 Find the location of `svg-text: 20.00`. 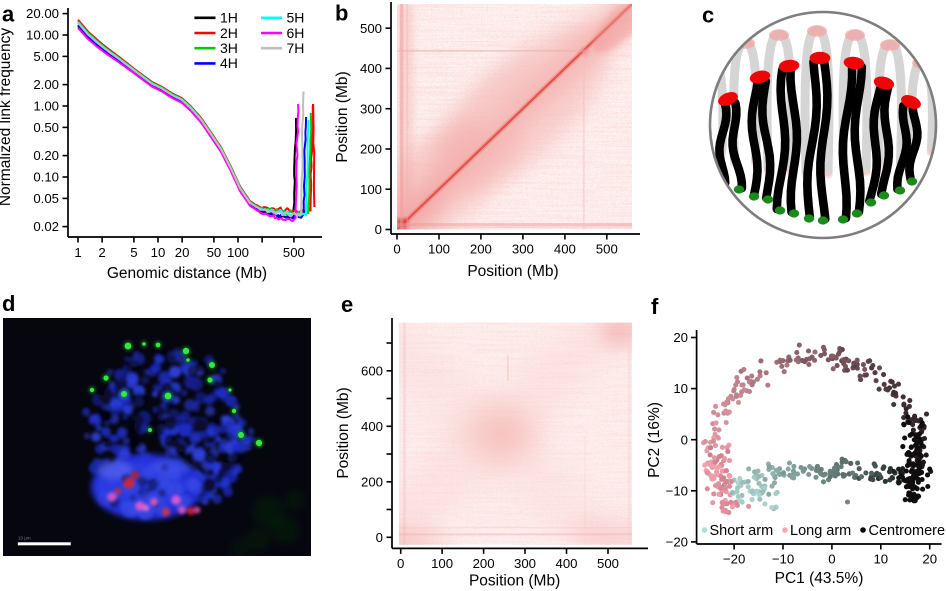

svg-text: 20.00 is located at coordinates (42, 13).